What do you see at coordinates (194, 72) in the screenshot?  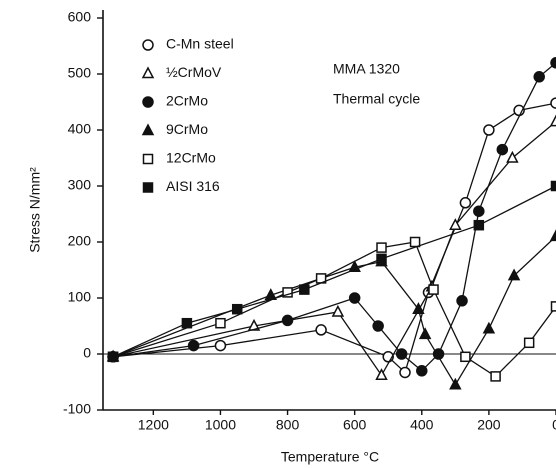 I see `legend-label: ½CrMoV` at bounding box center [194, 72].